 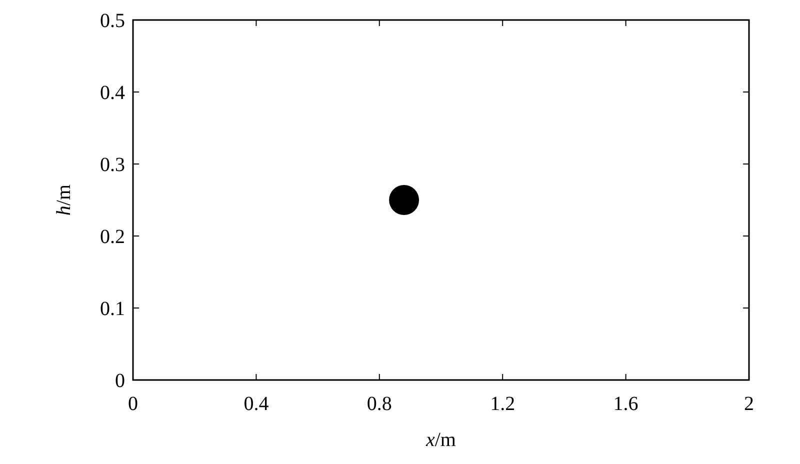 What do you see at coordinates (112, 21) in the screenshot?
I see `y-tick-label: 0.5` at bounding box center [112, 21].